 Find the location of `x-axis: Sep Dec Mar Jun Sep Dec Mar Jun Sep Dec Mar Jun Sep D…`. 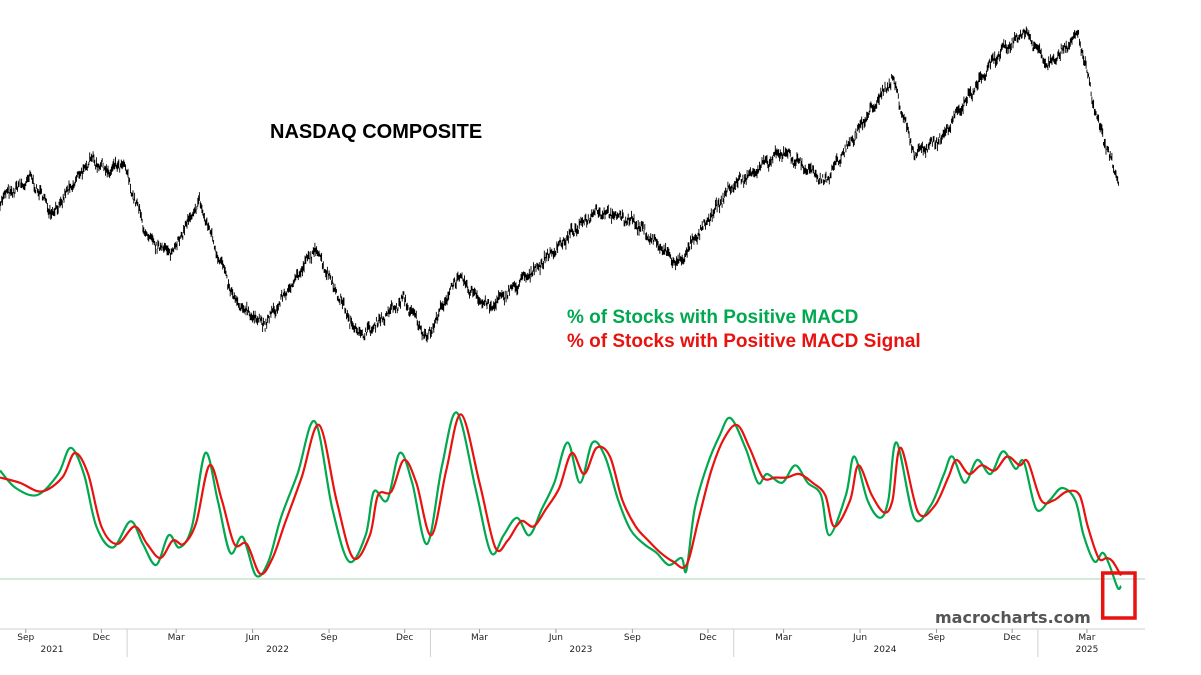

x-axis: Sep Dec Mar Jun Sep Dec Mar Jun Sep Dec Mar Jun Sep D… is located at coordinates (572, 642).